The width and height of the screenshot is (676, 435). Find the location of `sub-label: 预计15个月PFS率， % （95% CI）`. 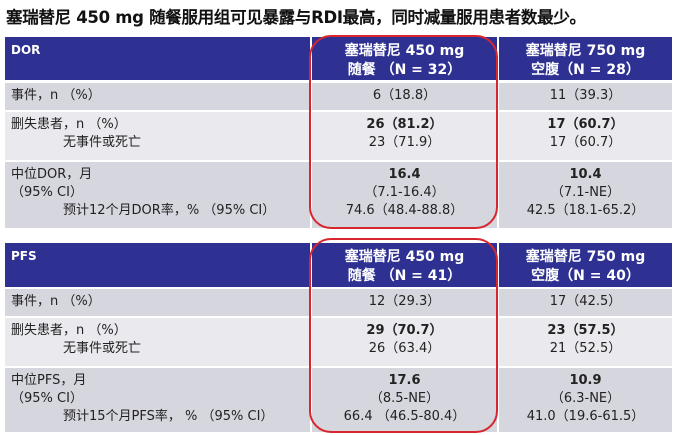

sub-label: 预计15个月PFS率， % （95% CI） is located at coordinates (168, 416).